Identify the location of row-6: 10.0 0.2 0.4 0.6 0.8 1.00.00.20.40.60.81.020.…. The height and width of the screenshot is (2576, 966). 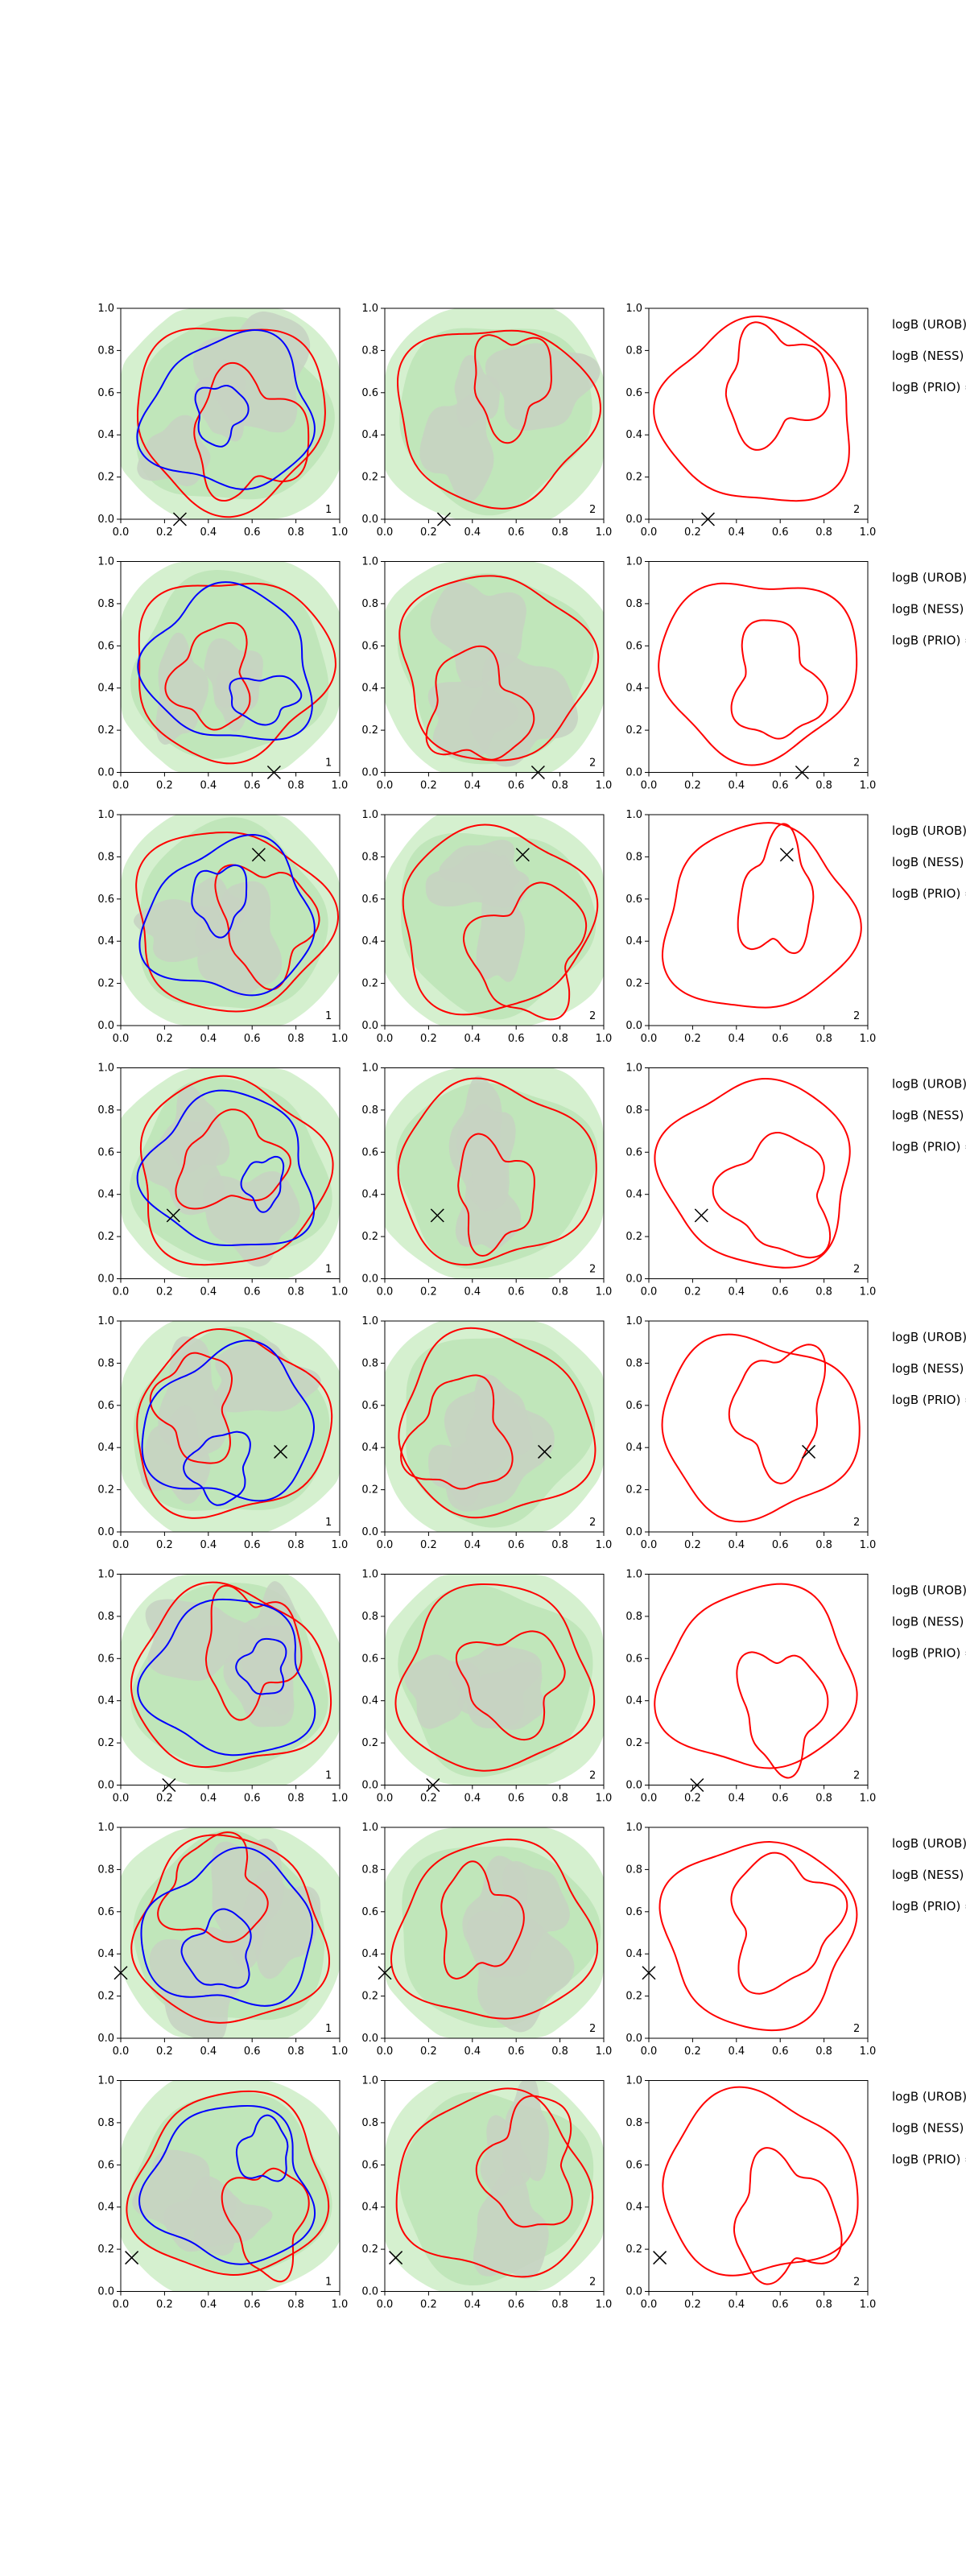
(531, 1687).